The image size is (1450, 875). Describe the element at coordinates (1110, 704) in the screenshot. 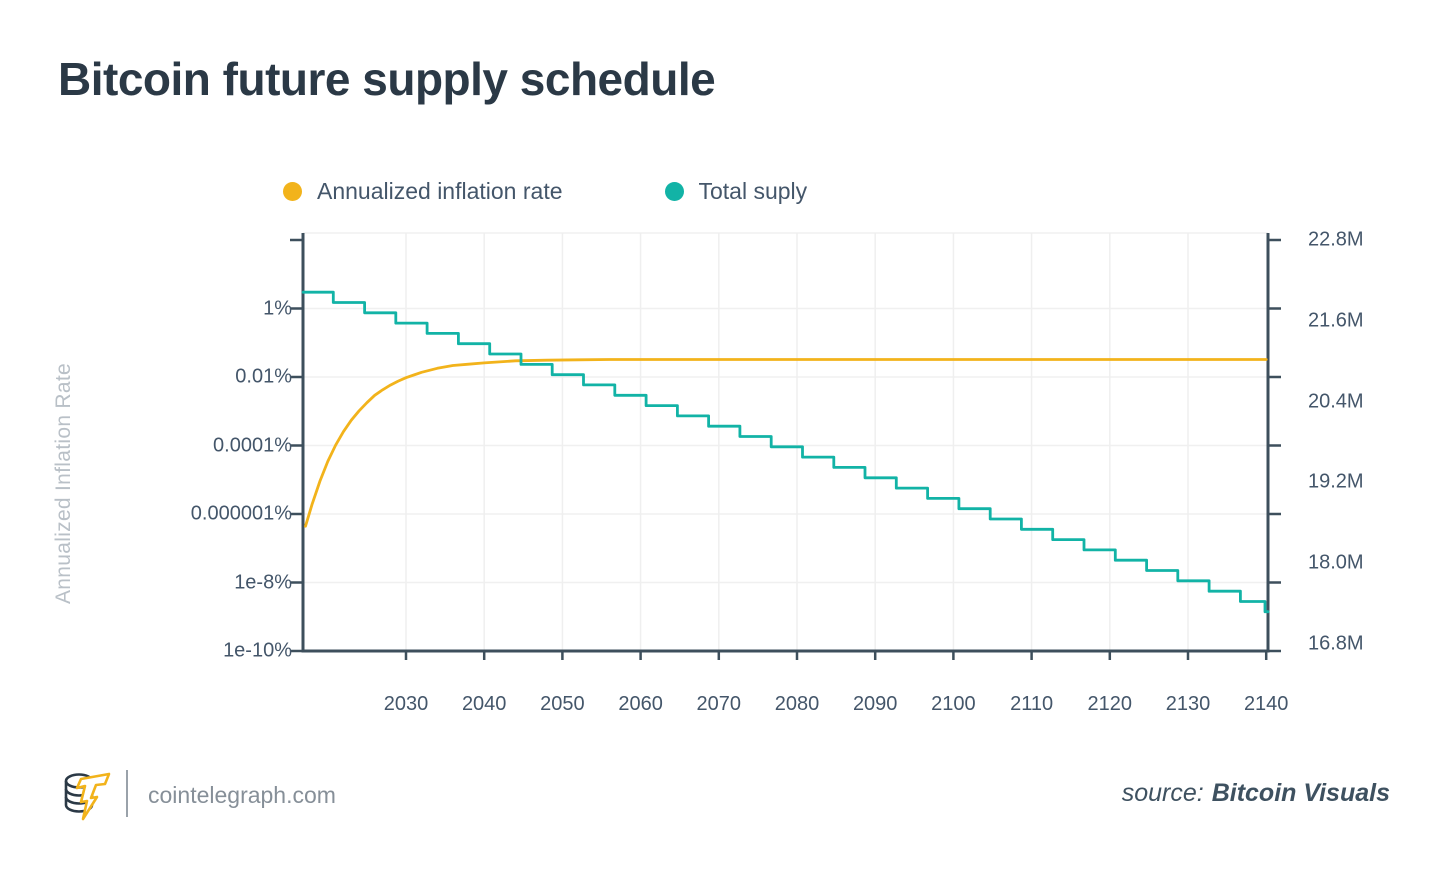

I see `x-axis-tick-label: 2120` at that location.